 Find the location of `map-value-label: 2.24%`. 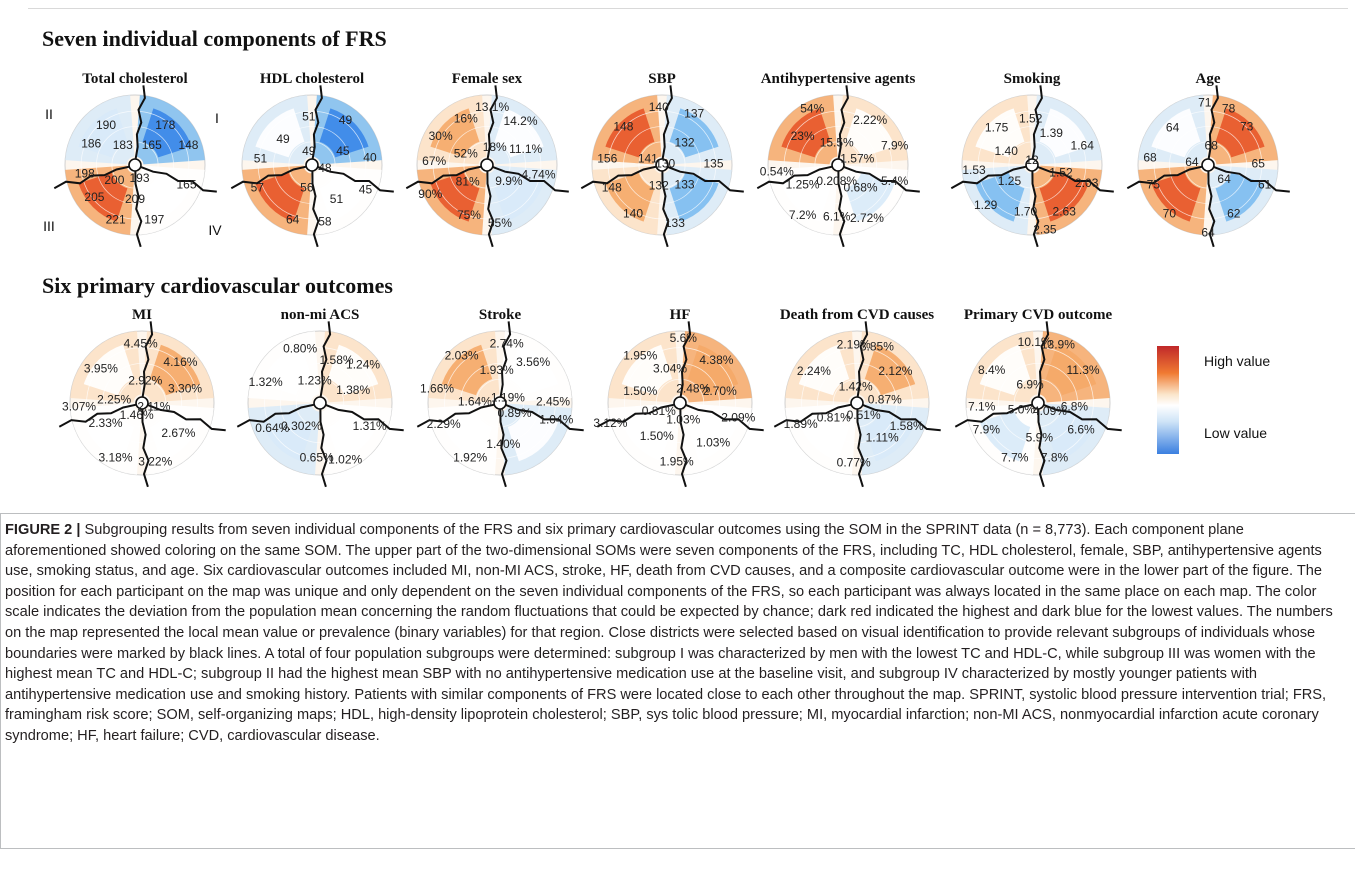

map-value-label: 2.24% is located at coordinates (814, 371).